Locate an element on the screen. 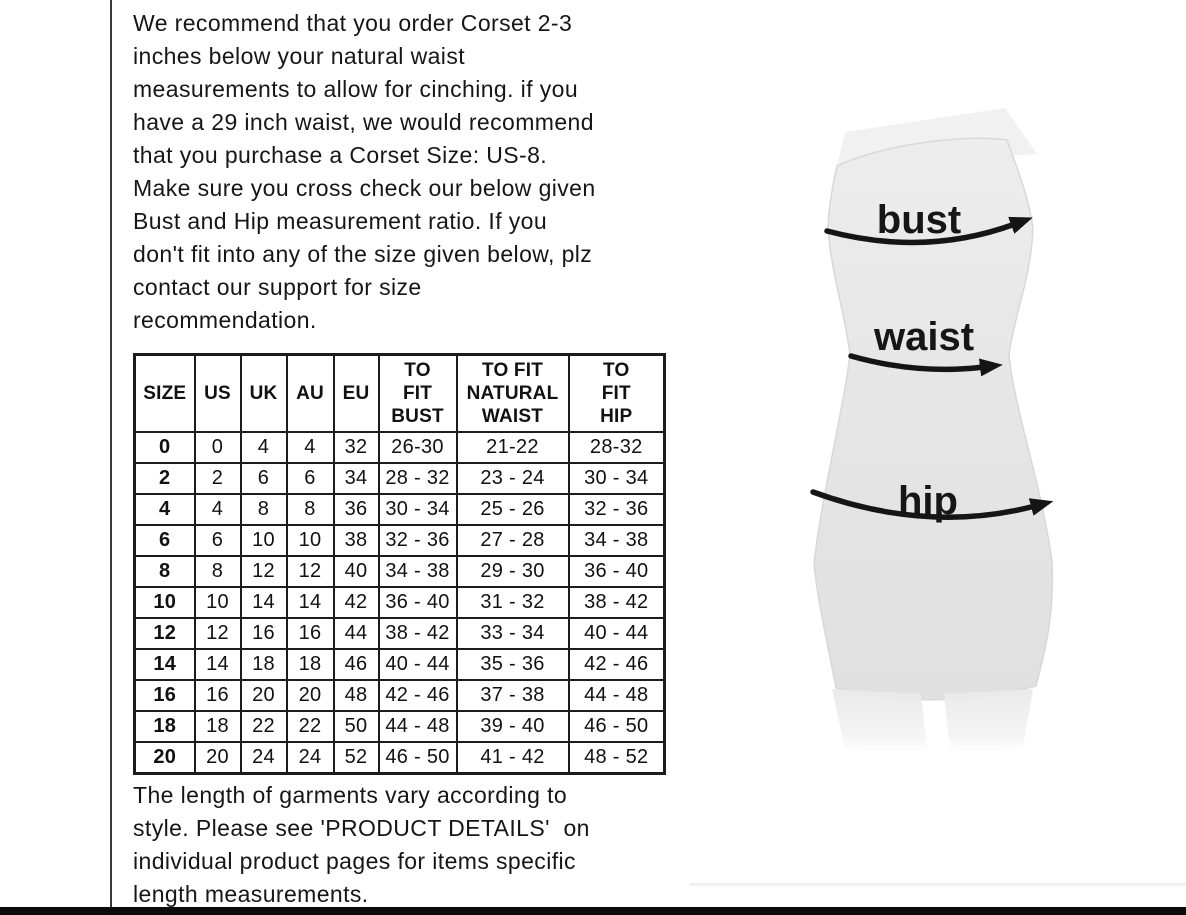  bust-label: bust is located at coordinates (919, 220).